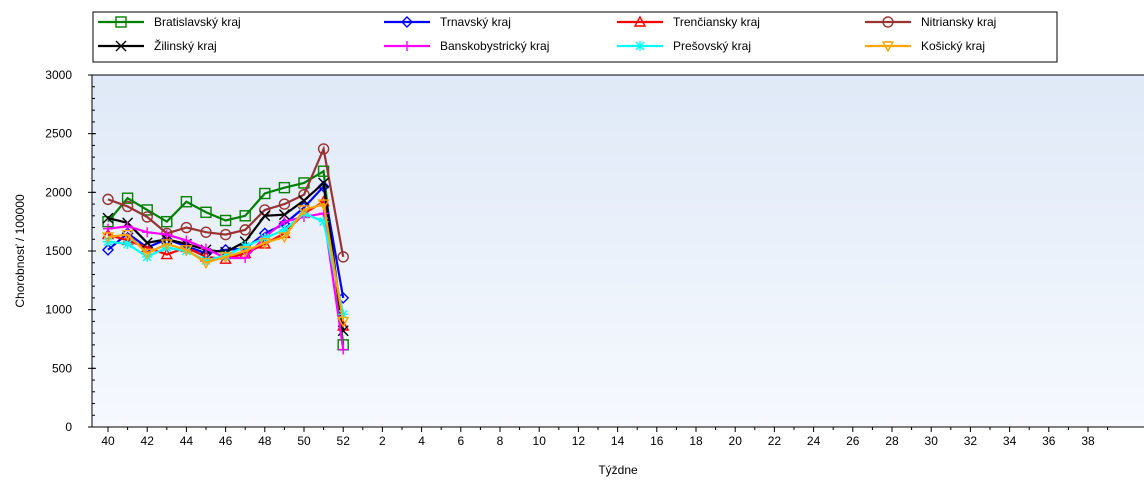  What do you see at coordinates (853, 441) in the screenshot?
I see `x-tick-label: 26` at bounding box center [853, 441].